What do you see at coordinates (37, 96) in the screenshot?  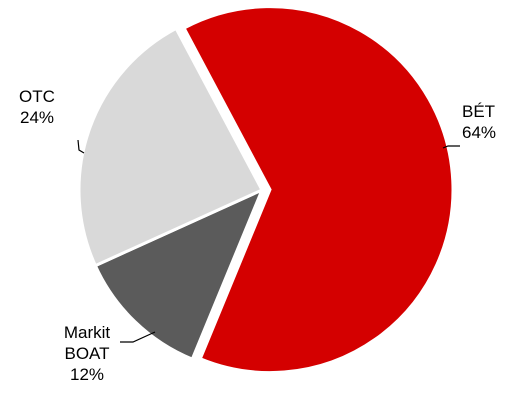 I see `slice-label-otc-0: OTC` at bounding box center [37, 96].